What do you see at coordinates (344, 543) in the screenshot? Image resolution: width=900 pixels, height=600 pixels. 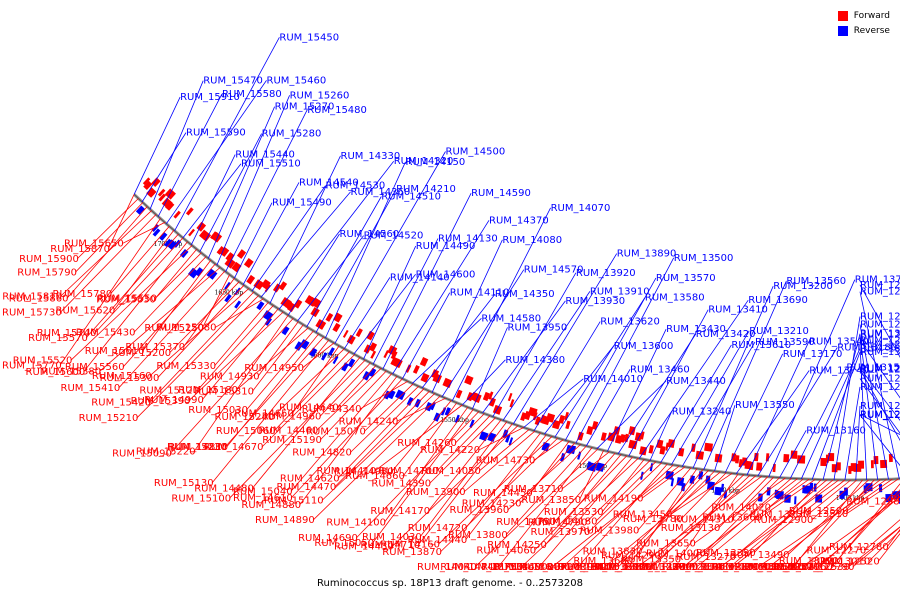 I see `forward-gene-label: RUM_15050` at bounding box center [344, 543].